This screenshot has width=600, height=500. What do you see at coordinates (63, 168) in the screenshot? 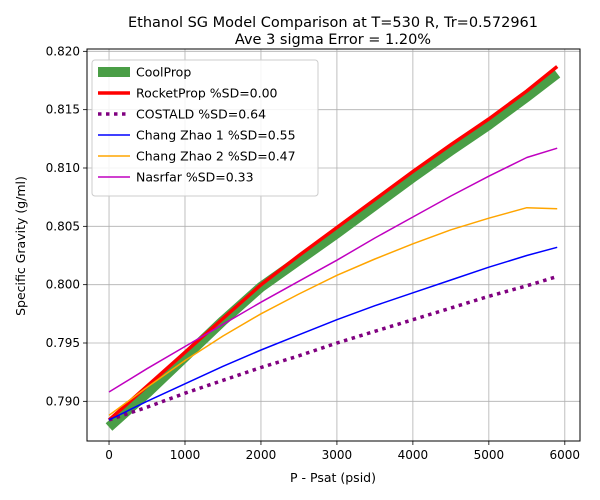
I see `y-tick-label: 0.810` at bounding box center [63, 168].